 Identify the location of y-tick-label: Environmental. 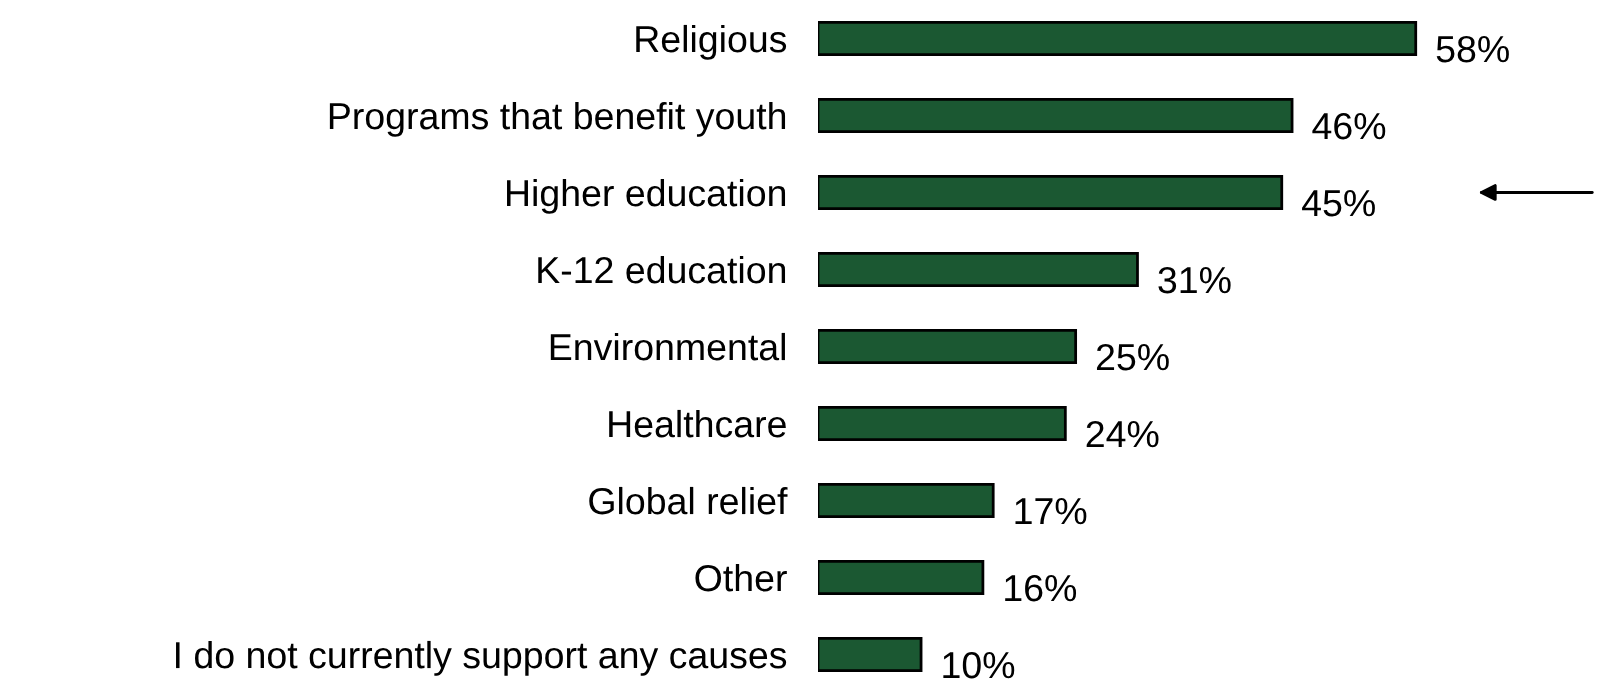
(667, 346).